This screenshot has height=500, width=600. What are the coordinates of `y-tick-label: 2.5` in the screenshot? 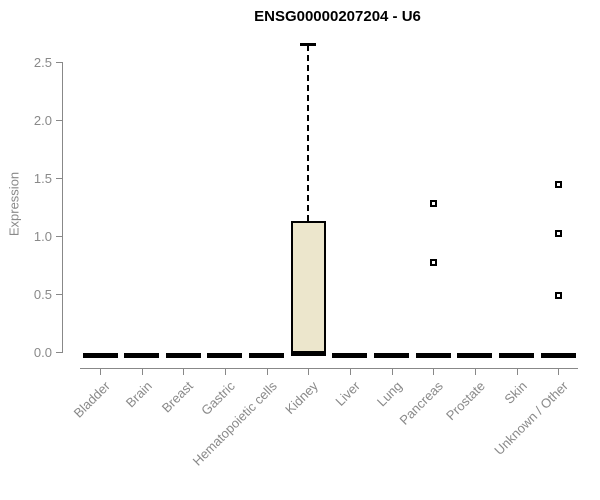 It's located at (42, 62).